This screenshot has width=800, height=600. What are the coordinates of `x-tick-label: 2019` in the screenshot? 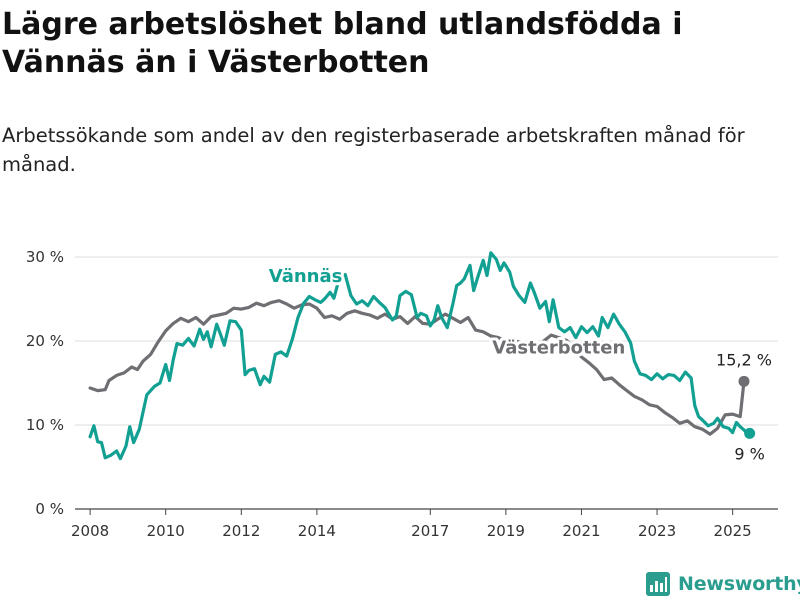 It's located at (506, 531).